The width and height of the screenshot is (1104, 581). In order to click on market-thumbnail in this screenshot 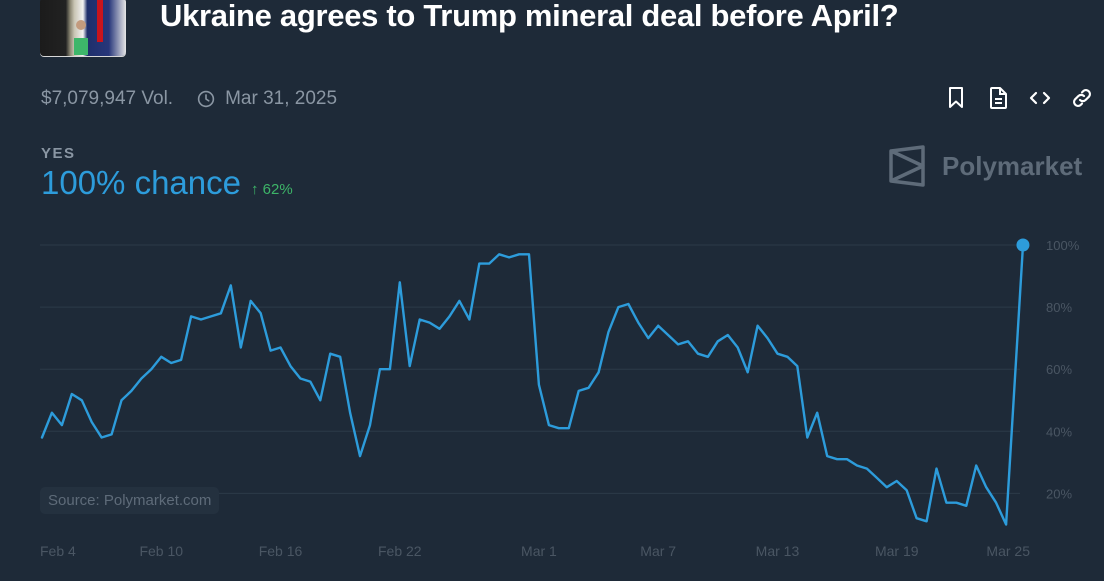, I will do `click(83, 28)`.